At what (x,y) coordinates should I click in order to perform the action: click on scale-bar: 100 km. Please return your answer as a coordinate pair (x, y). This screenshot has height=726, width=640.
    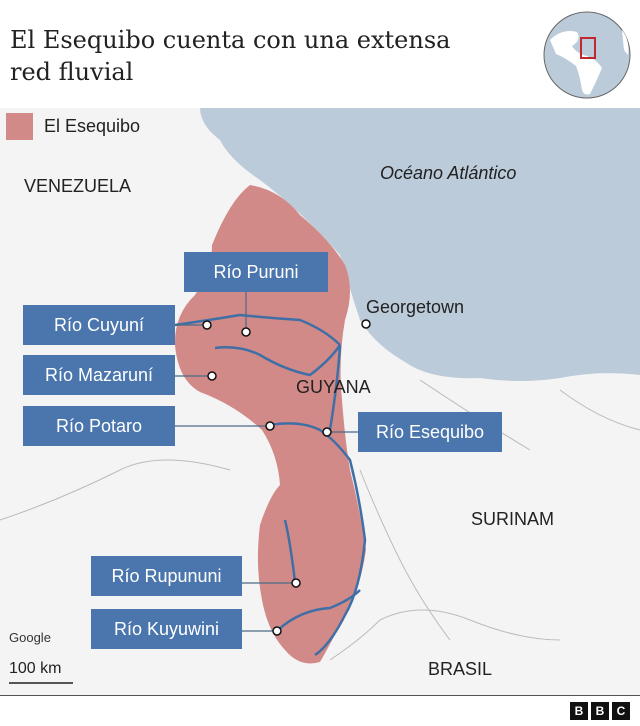
    Looking at the image, I should click on (41, 672).